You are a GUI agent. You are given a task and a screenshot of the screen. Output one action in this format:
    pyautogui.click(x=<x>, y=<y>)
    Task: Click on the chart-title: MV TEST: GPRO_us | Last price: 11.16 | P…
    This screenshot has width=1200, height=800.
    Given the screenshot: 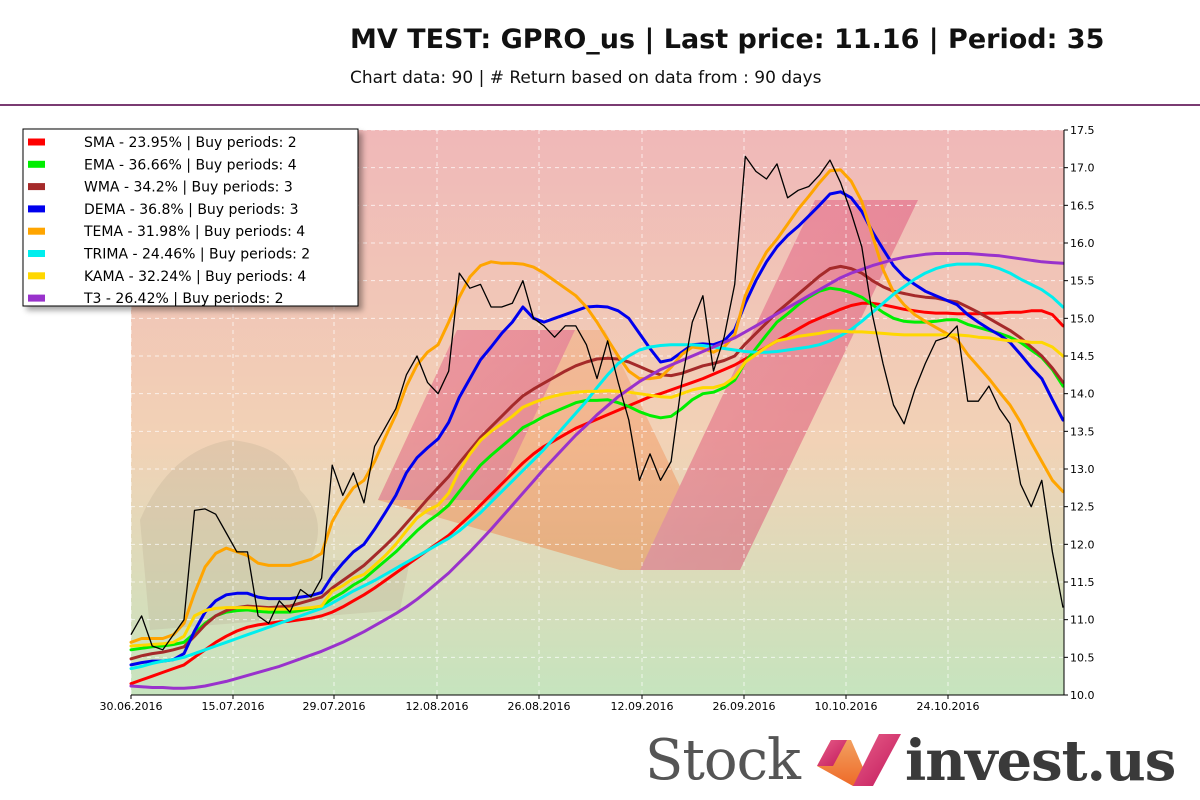 What is the action you would take?
    pyautogui.click(x=727, y=39)
    